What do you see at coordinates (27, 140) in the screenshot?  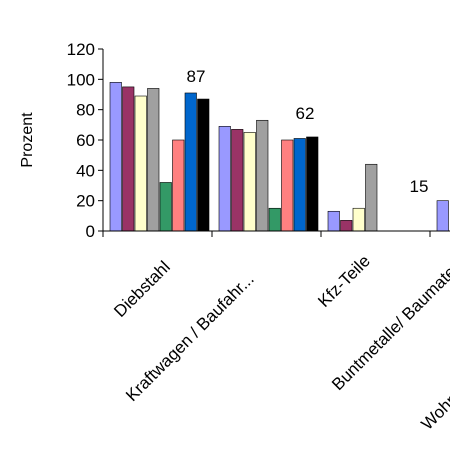 I see `y-axis-label: Prozent` at bounding box center [27, 140].